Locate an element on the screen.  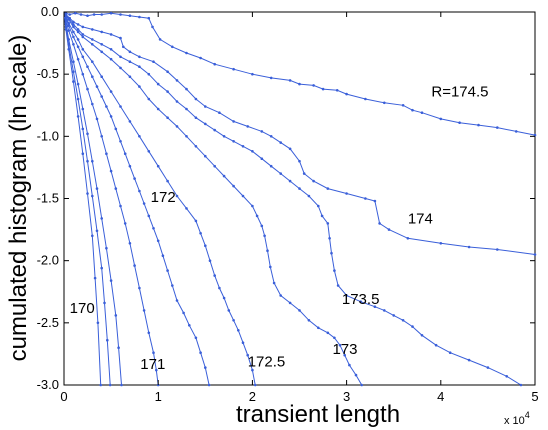
y-tick-label: -3.0 is located at coordinates (48, 384).